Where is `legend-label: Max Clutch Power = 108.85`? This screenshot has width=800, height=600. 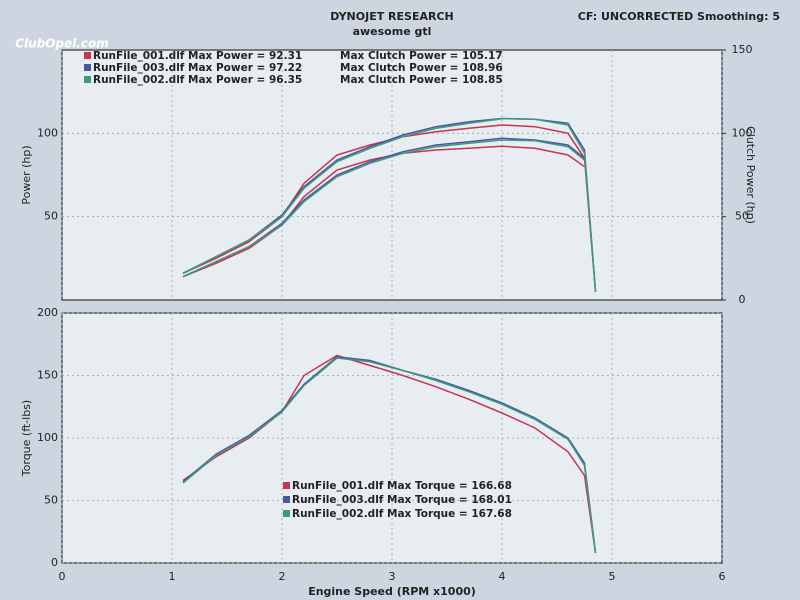
legend-label: Max Clutch Power = 108.85 is located at coordinates (421, 80).